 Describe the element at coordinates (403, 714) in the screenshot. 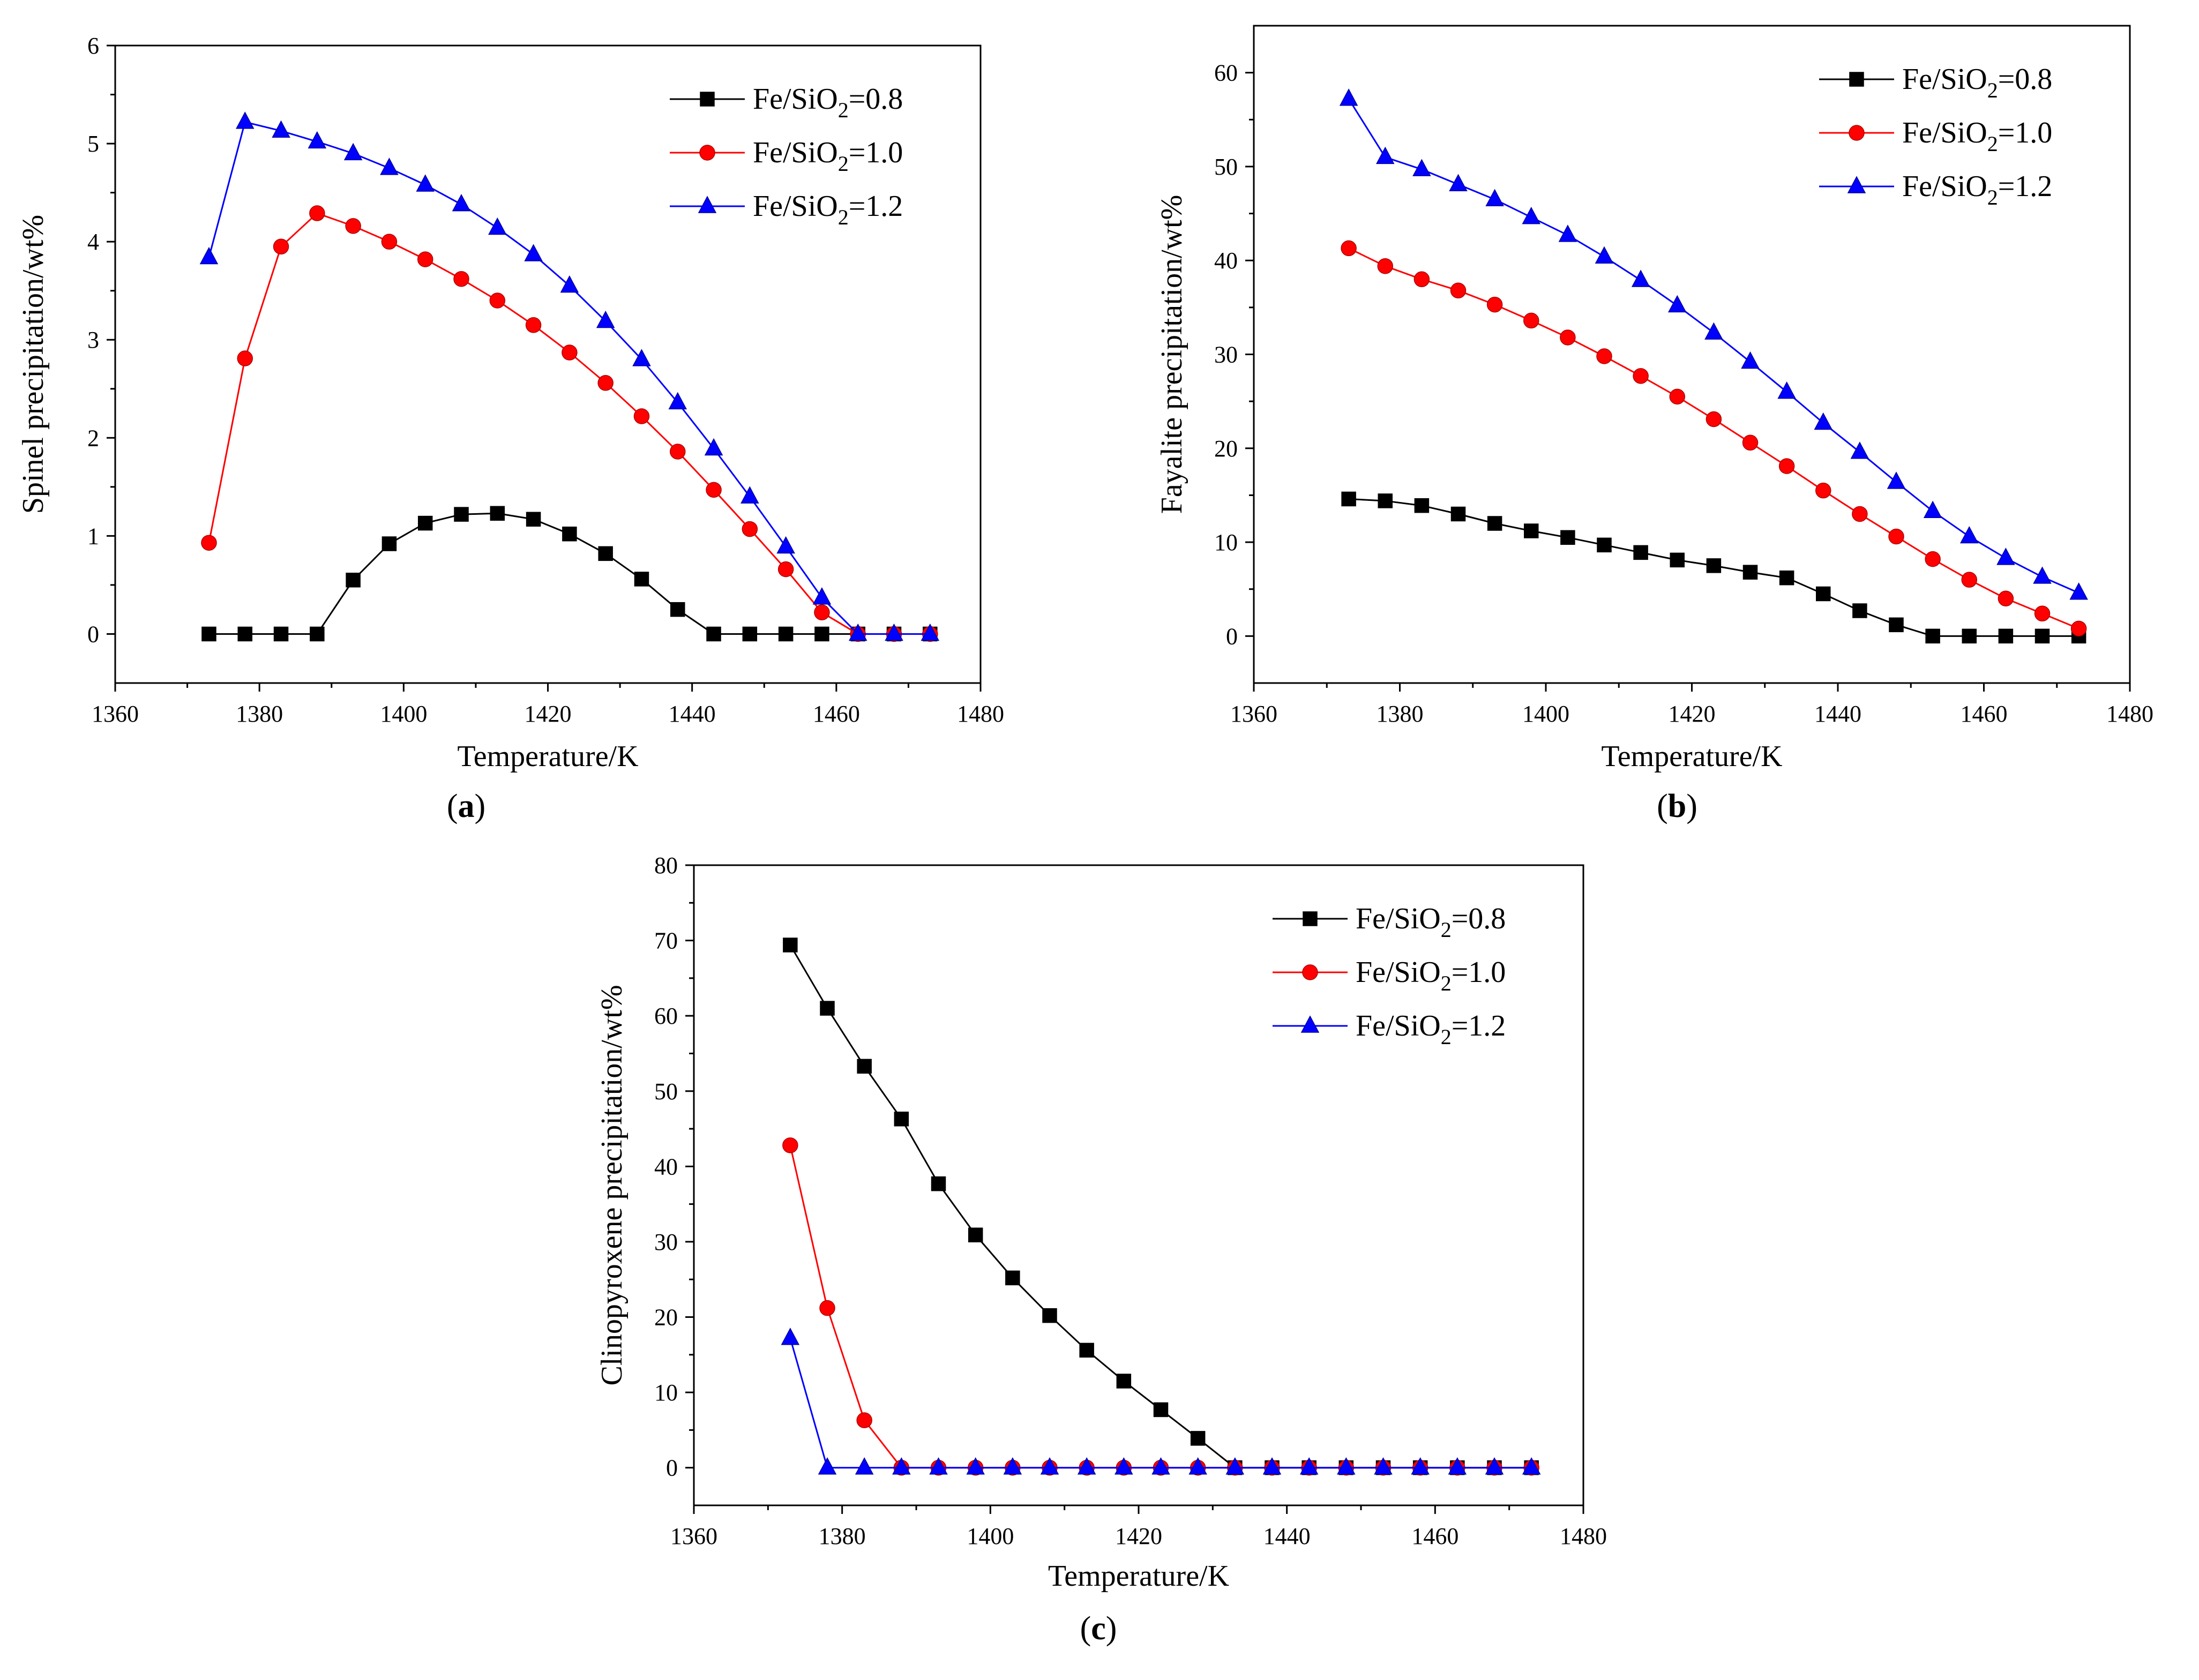

I see `x-tick-label: 1400` at that location.